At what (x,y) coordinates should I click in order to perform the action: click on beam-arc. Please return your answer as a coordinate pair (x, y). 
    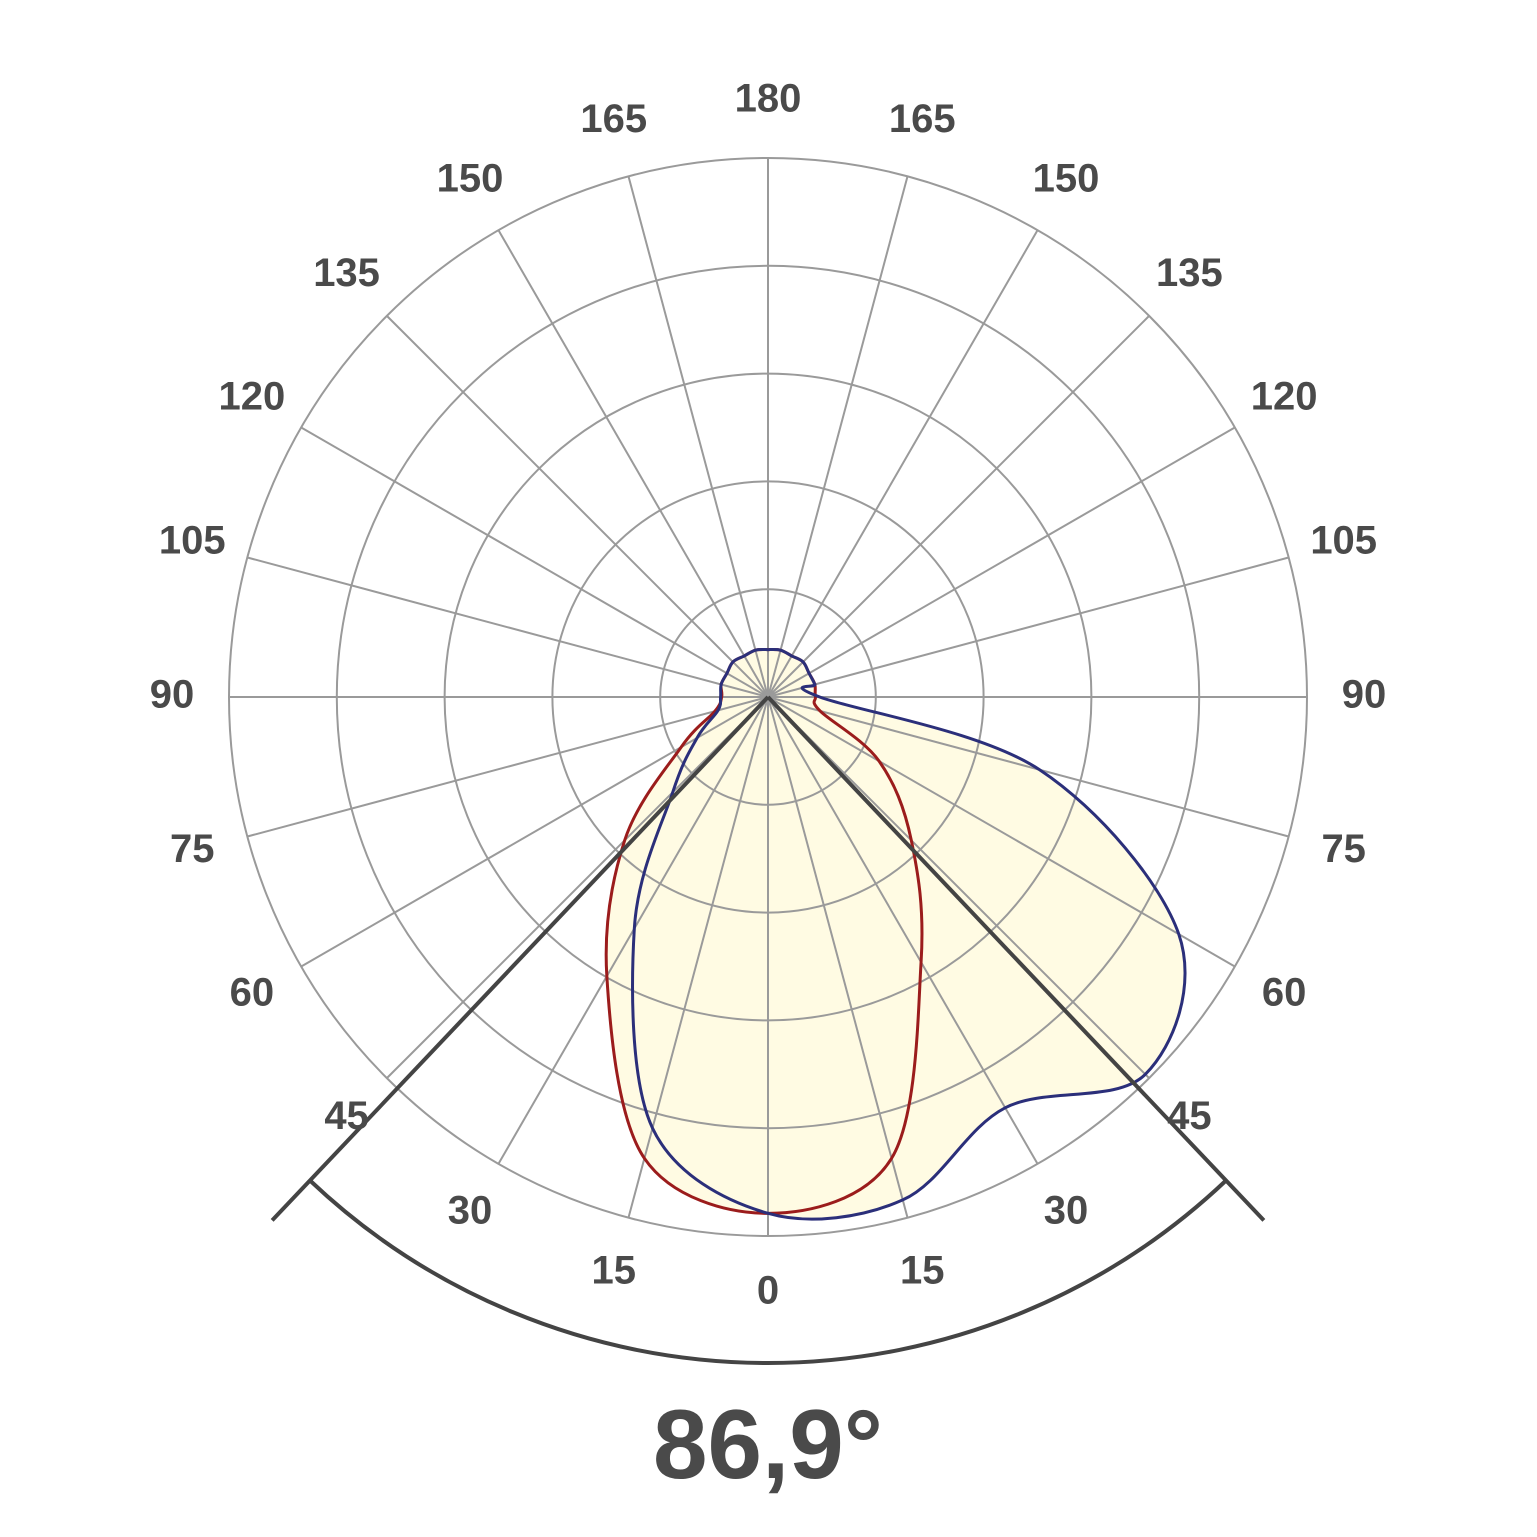
    Looking at the image, I should click on (768, 1272).